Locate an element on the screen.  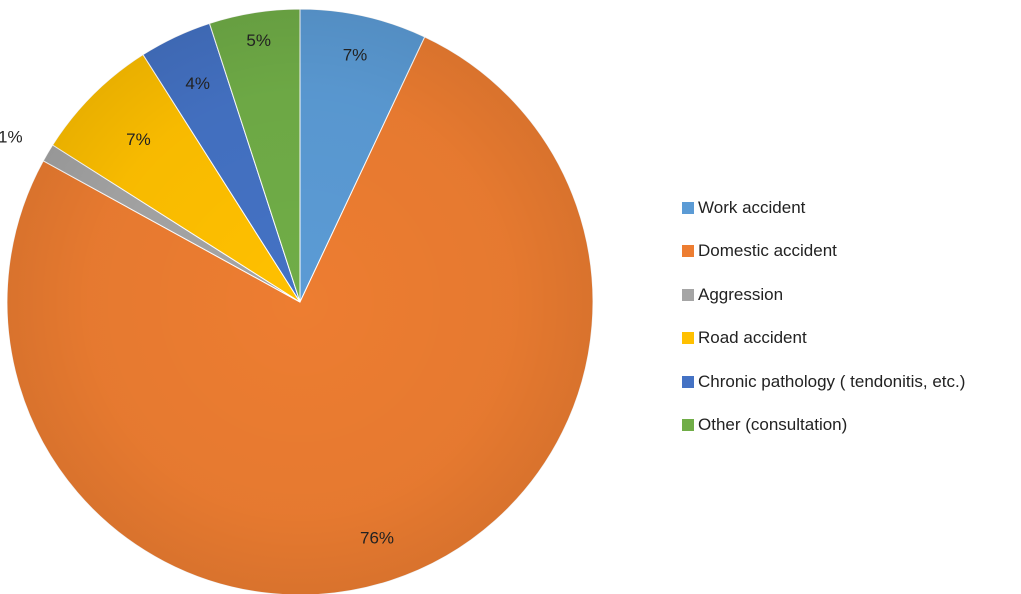
legend-label: Other (consultation) is located at coordinates (773, 425).